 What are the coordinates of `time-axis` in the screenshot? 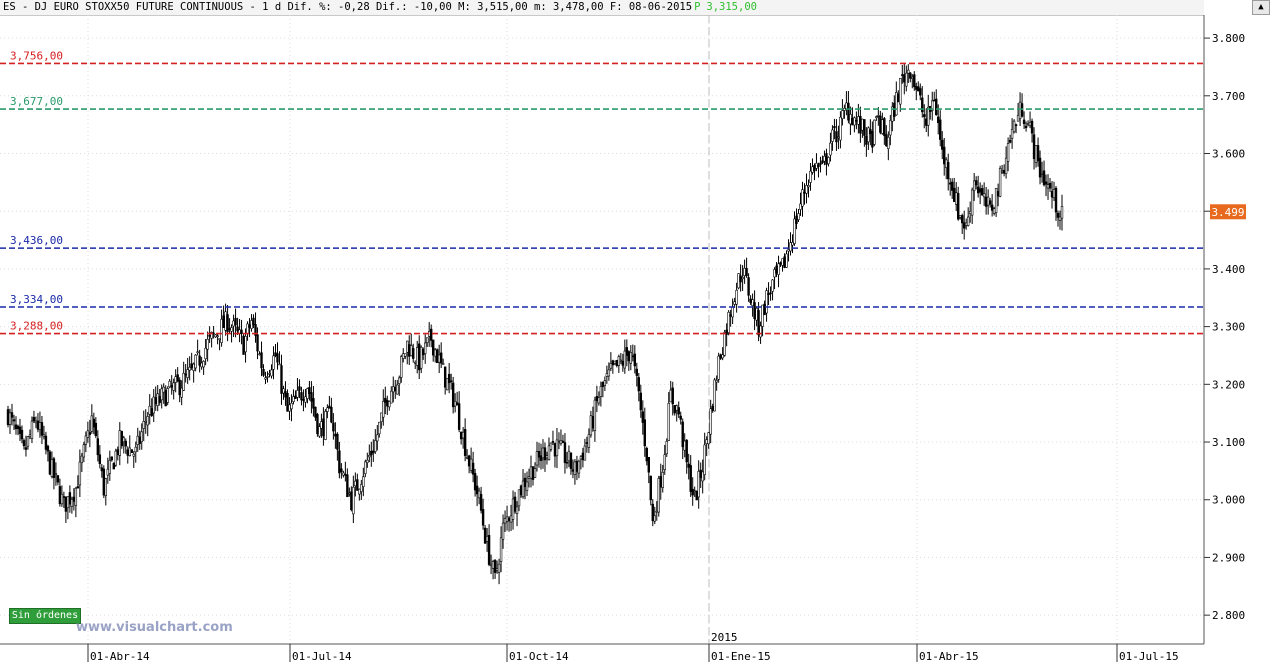 It's located at (602, 654).